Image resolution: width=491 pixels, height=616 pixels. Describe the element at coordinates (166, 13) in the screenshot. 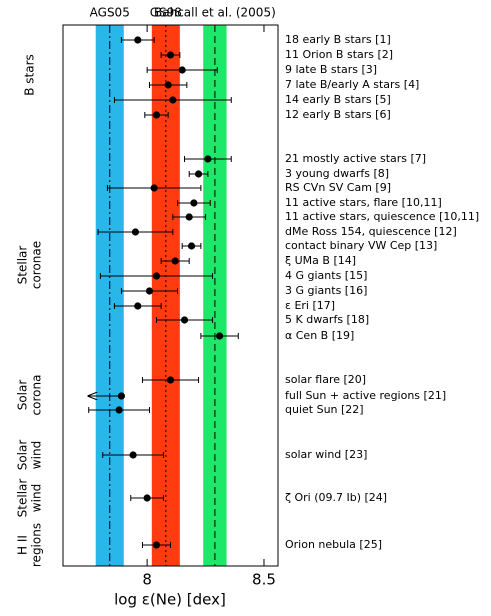

I see `band-label: GS98` at that location.